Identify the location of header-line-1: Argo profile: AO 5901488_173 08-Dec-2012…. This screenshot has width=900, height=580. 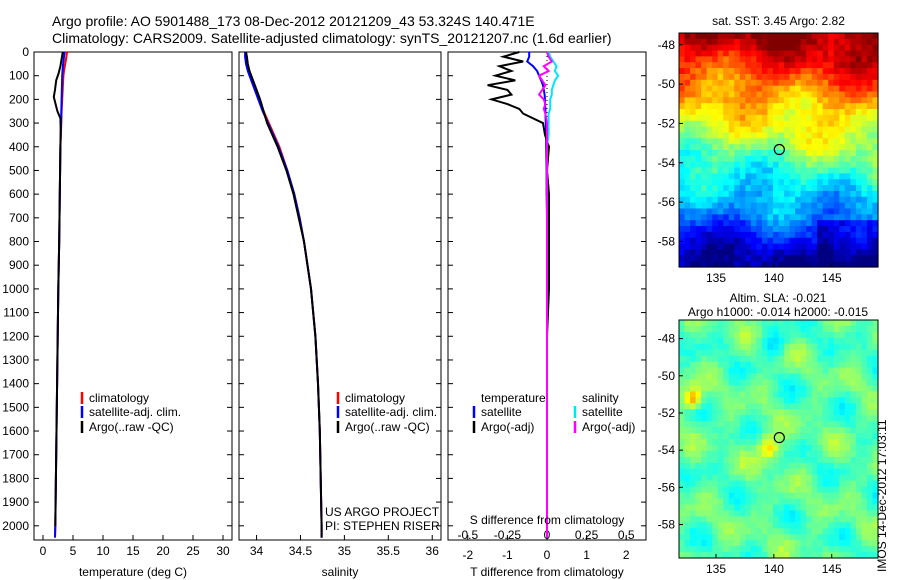
(293, 21).